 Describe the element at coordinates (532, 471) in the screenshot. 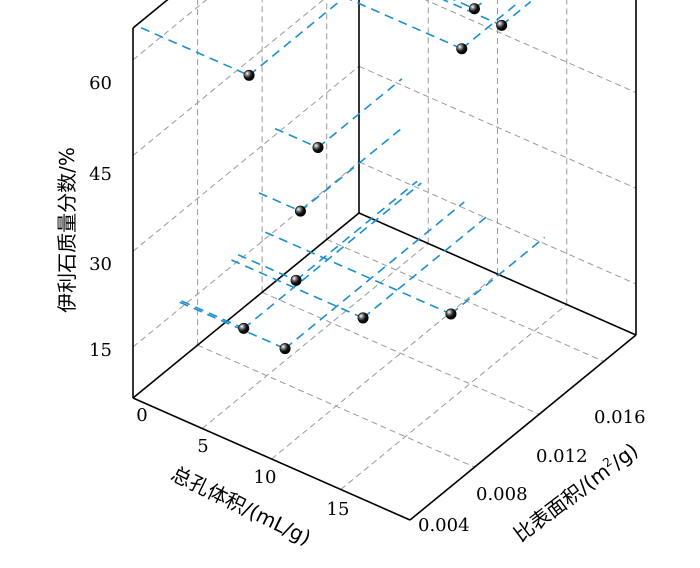

I see `y-axis-ticks: 0.004 0.008 0.012 0.016` at that location.